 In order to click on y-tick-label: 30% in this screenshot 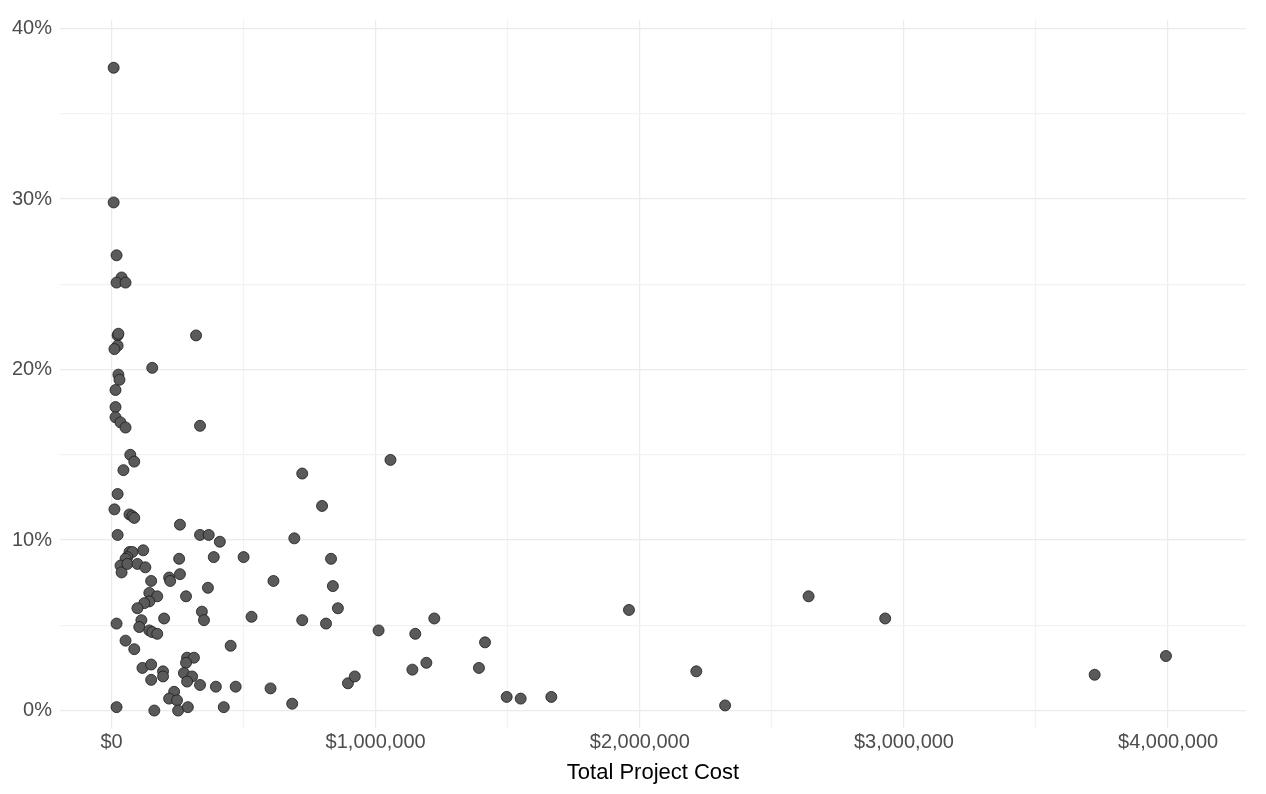, I will do `click(32, 197)`.